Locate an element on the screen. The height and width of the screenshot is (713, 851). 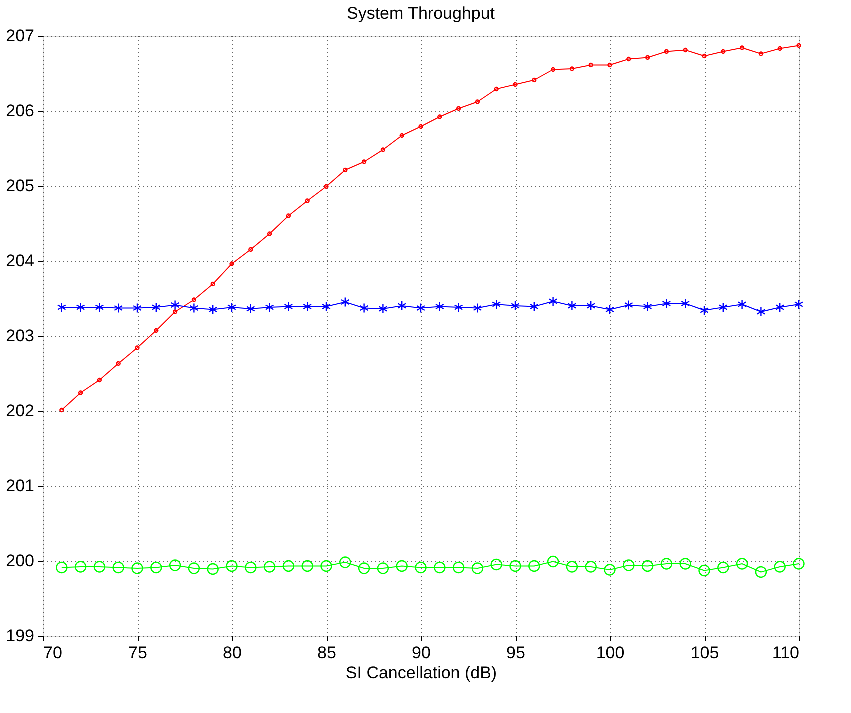
x-tick-label: 95 is located at coordinates (516, 653).